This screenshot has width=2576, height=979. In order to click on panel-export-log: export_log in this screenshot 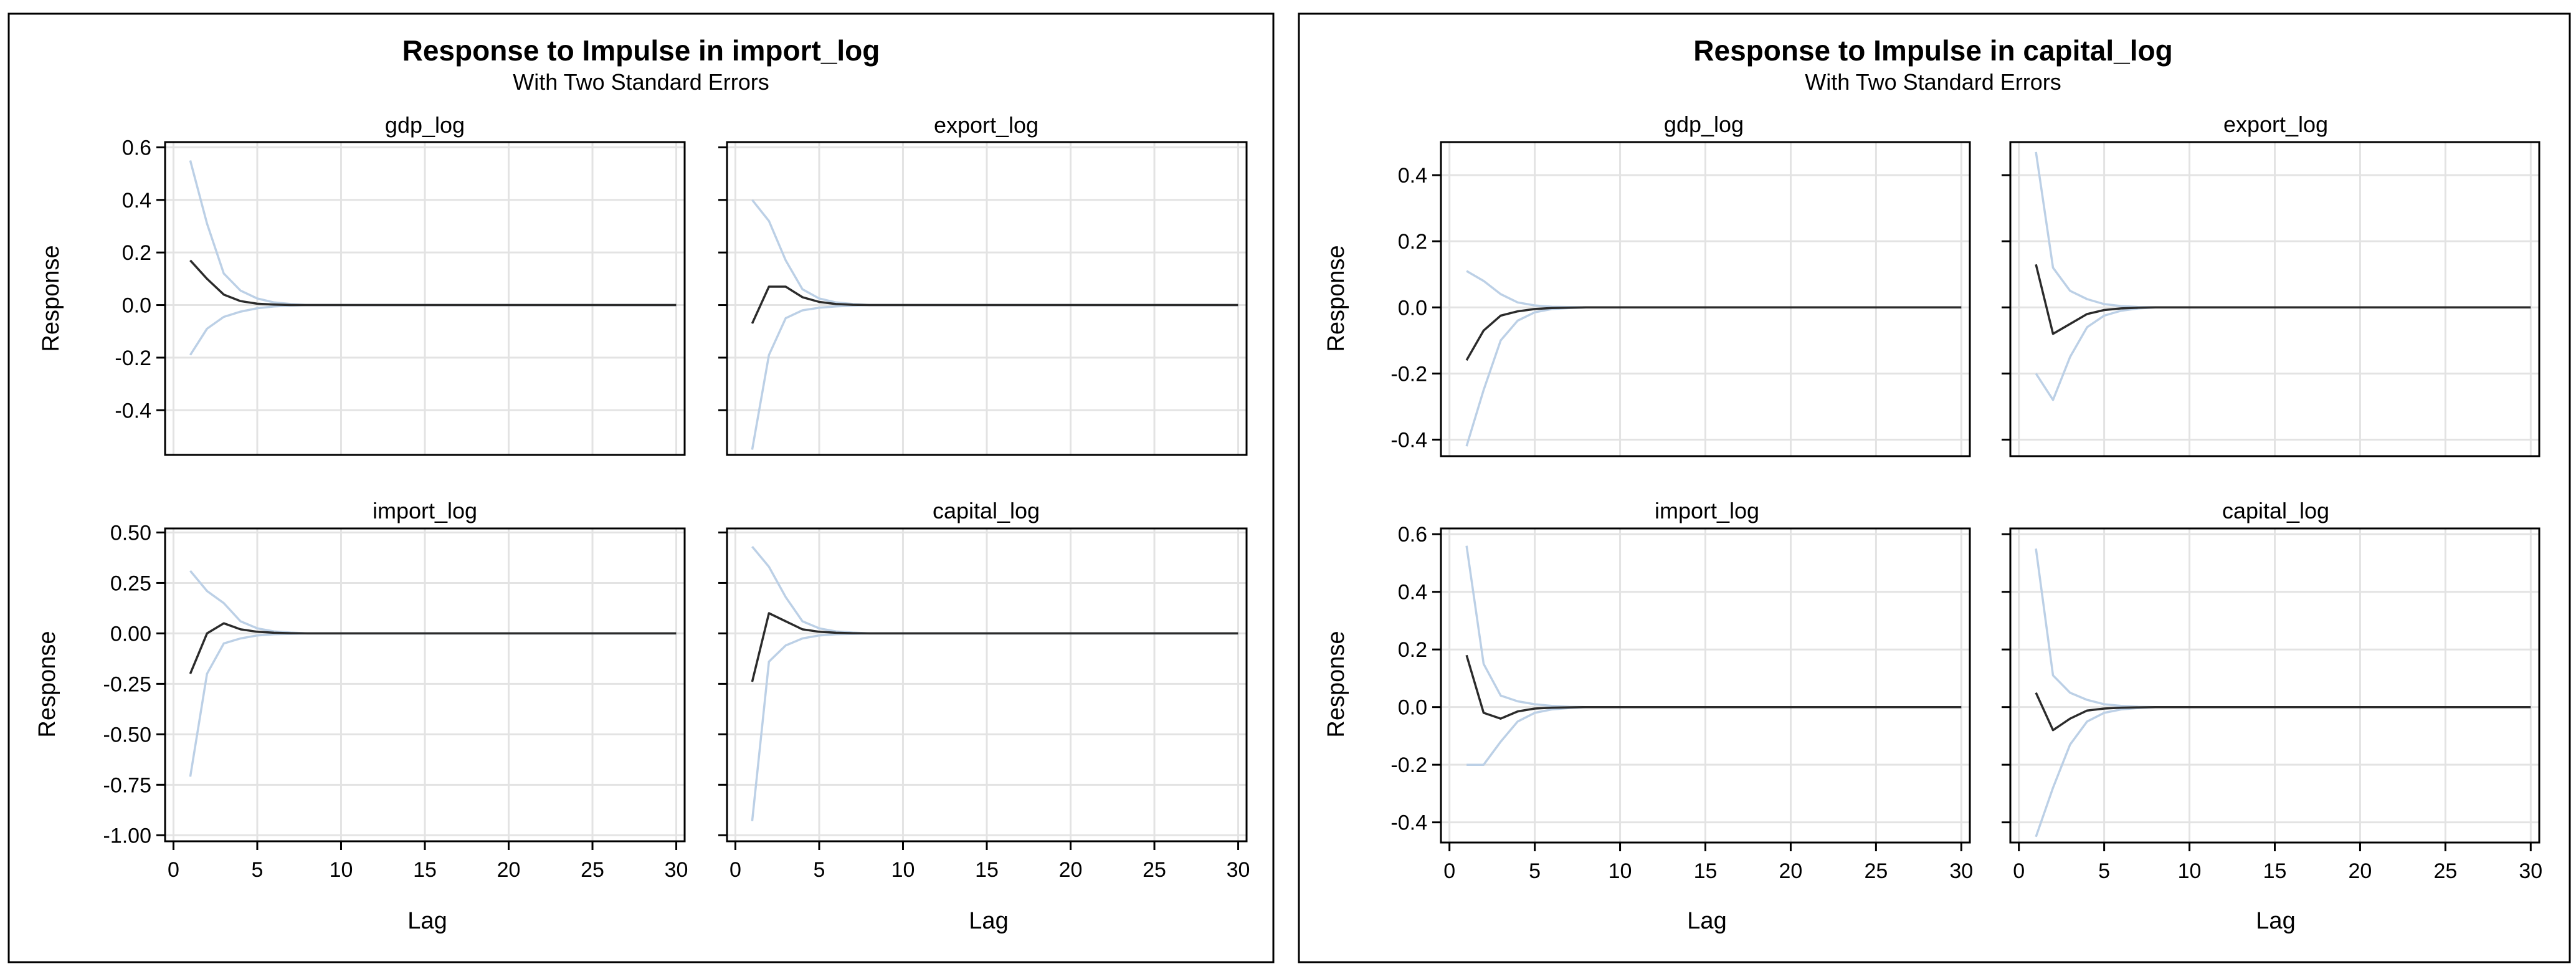, I will do `click(983, 284)`.